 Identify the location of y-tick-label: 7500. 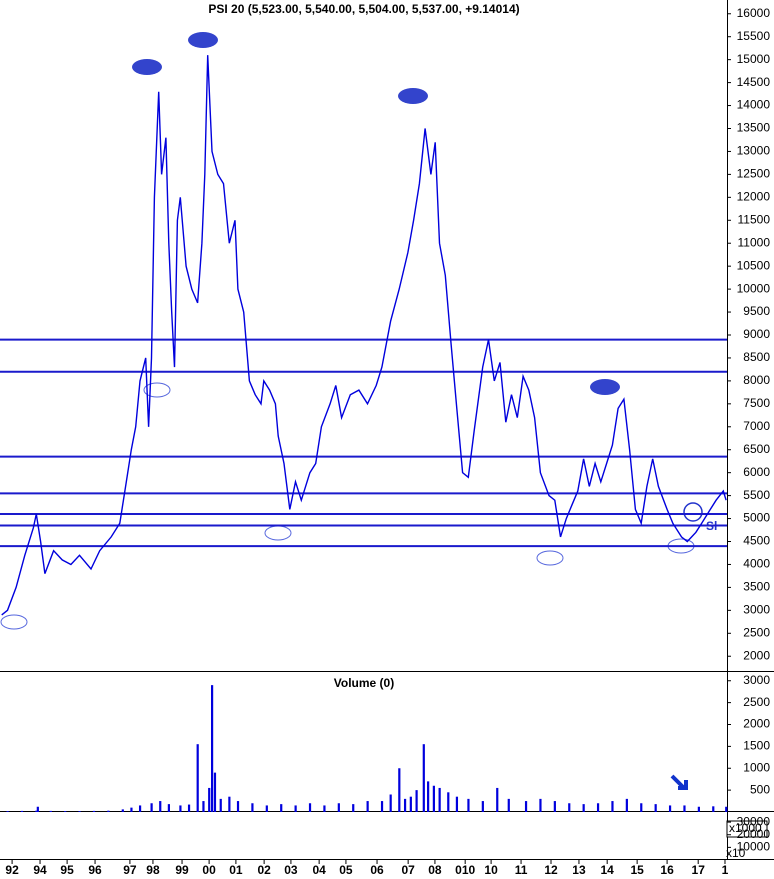
(756, 403).